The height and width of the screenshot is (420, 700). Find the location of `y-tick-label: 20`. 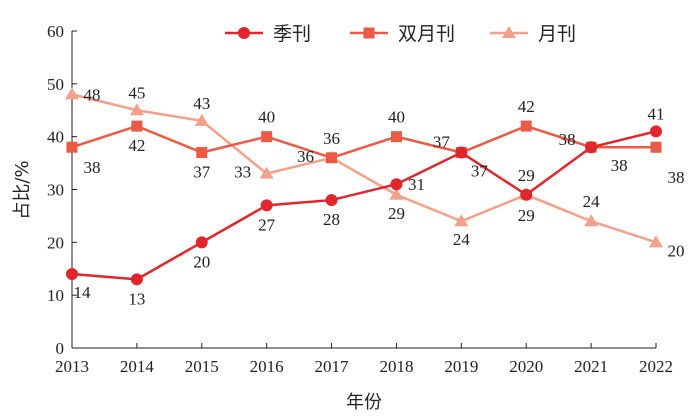

y-tick-label: 20 is located at coordinates (55, 242).